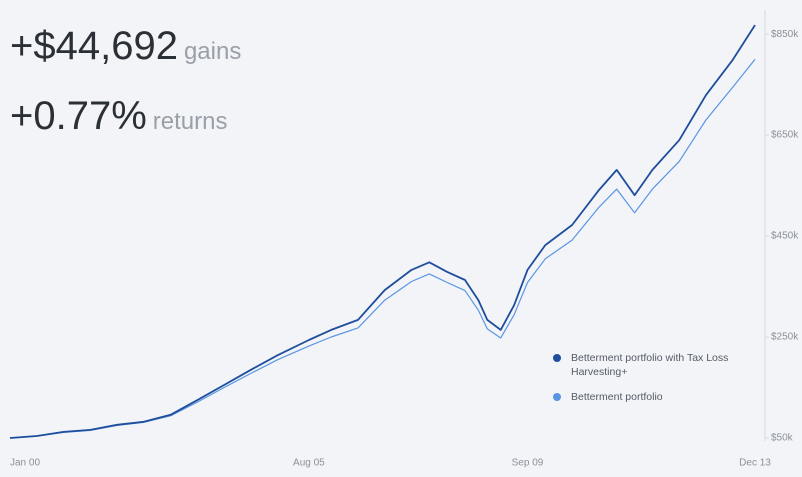  I want to click on legend-label: Betterment portfolio, so click(617, 397).